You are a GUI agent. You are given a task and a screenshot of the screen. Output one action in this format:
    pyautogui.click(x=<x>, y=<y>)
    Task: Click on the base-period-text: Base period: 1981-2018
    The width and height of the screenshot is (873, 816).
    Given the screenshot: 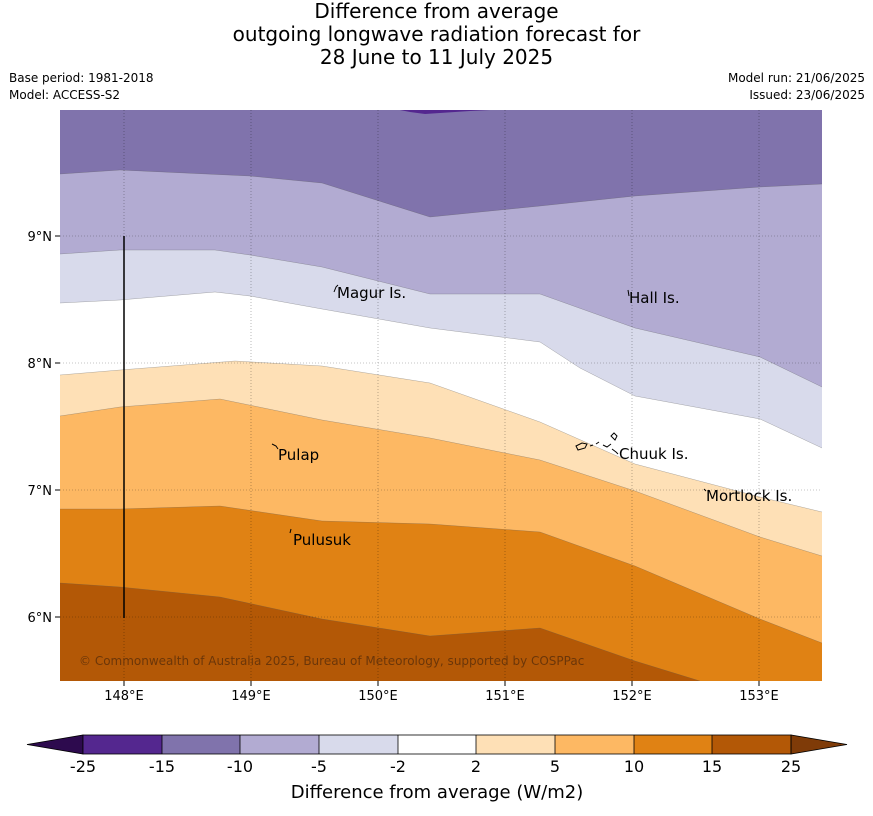 What is the action you would take?
    pyautogui.click(x=81, y=78)
    